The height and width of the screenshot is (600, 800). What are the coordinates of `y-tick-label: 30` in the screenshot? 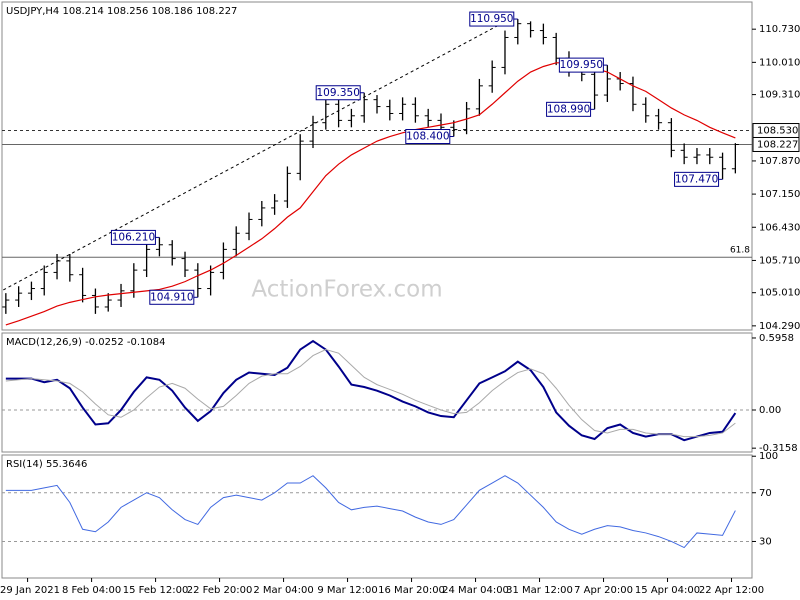 It's located at (765, 541).